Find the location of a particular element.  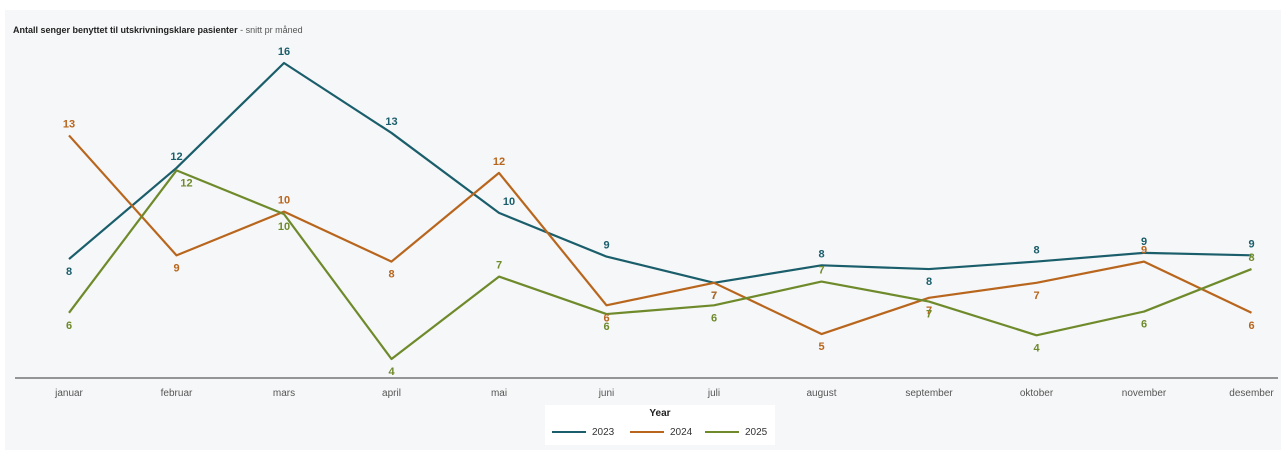

data-label-2024: 8 is located at coordinates (391, 275).